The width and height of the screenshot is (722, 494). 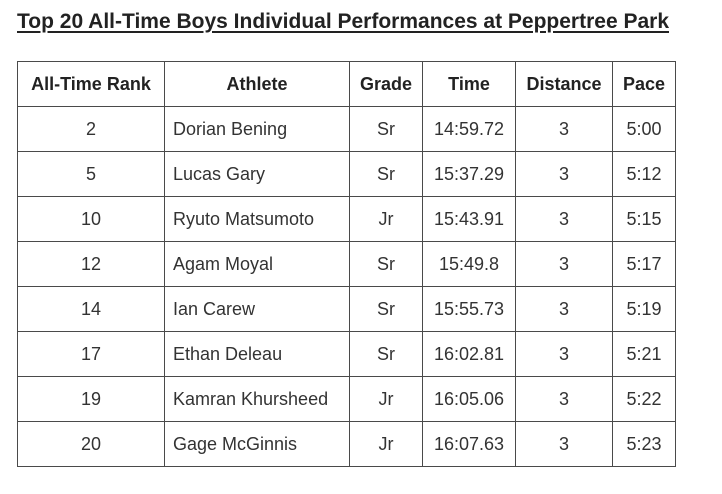 What do you see at coordinates (469, 444) in the screenshot?
I see `time-cell: 16:07.63` at bounding box center [469, 444].